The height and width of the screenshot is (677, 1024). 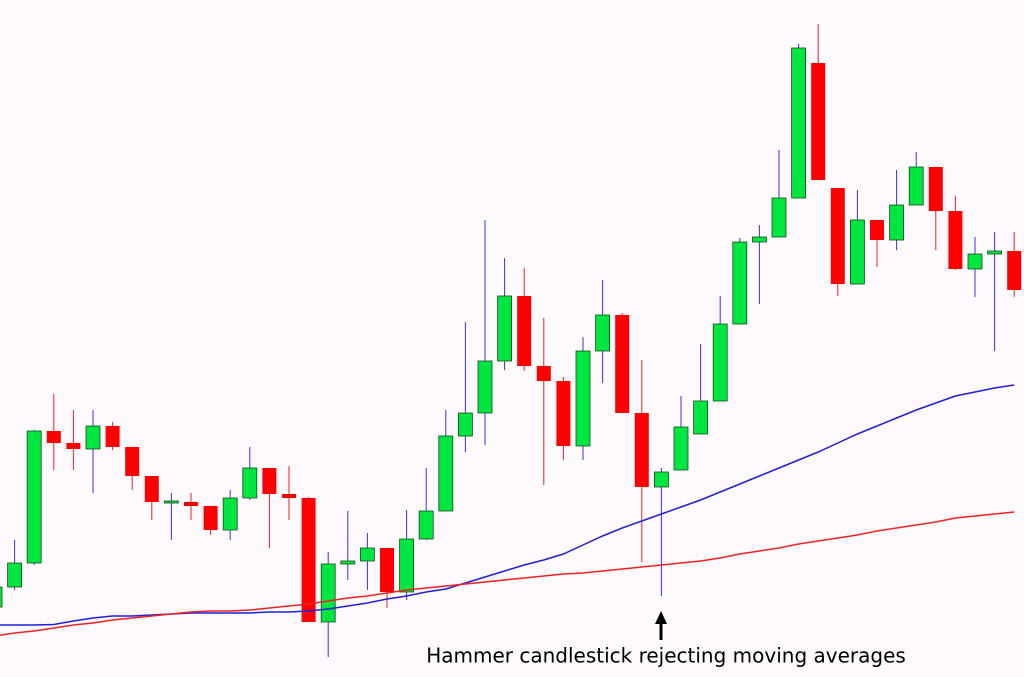 What do you see at coordinates (661, 617) in the screenshot?
I see `arrow-head` at bounding box center [661, 617].